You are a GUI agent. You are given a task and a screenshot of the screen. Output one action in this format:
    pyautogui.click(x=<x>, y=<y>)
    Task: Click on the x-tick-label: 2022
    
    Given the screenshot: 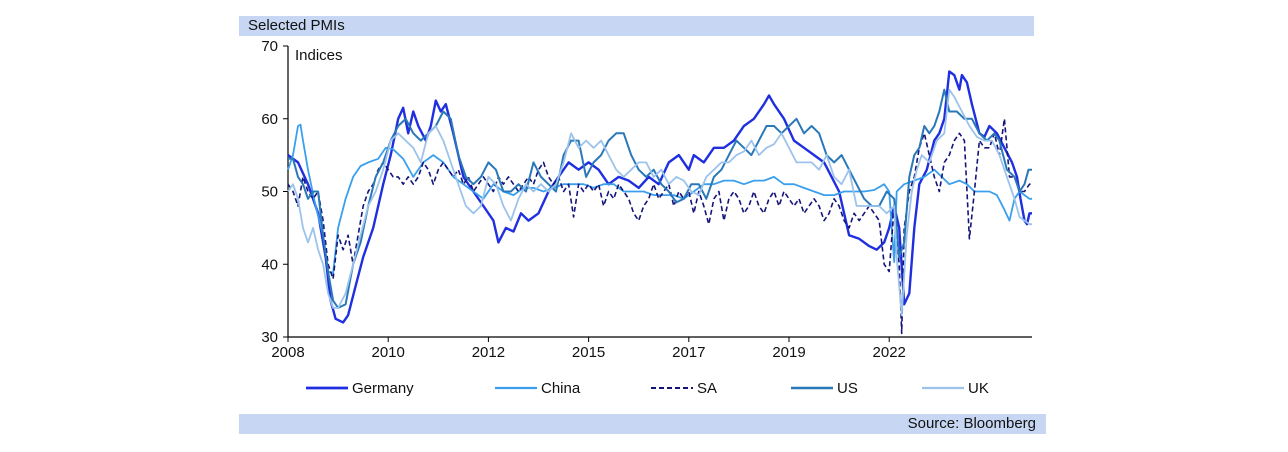 What is the action you would take?
    pyautogui.click(x=889, y=352)
    